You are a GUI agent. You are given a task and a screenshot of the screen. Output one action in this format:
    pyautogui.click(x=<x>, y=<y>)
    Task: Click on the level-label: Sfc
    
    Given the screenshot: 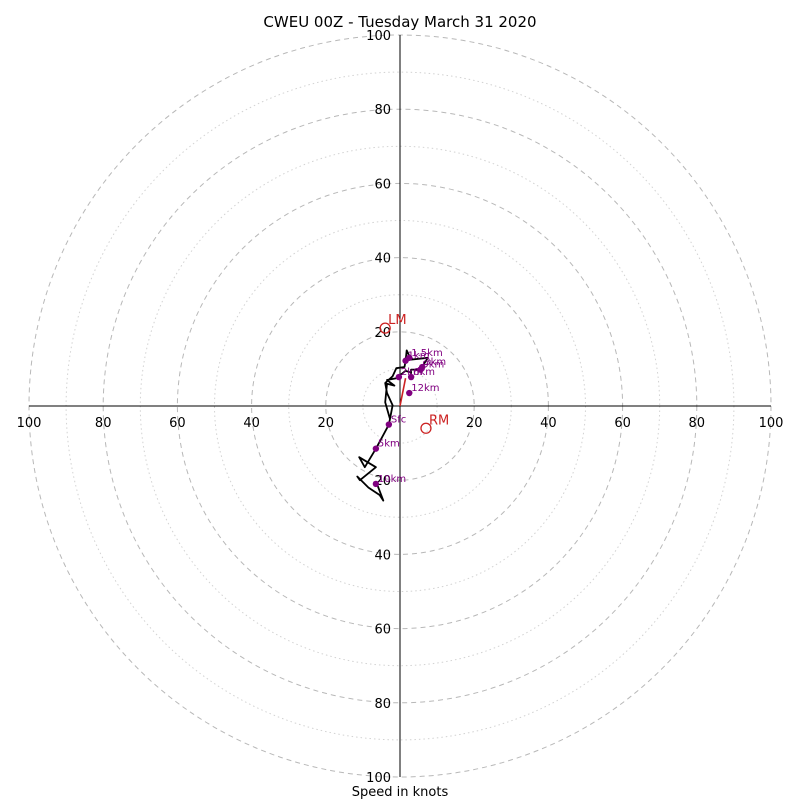 What is the action you would take?
    pyautogui.click(x=398, y=420)
    